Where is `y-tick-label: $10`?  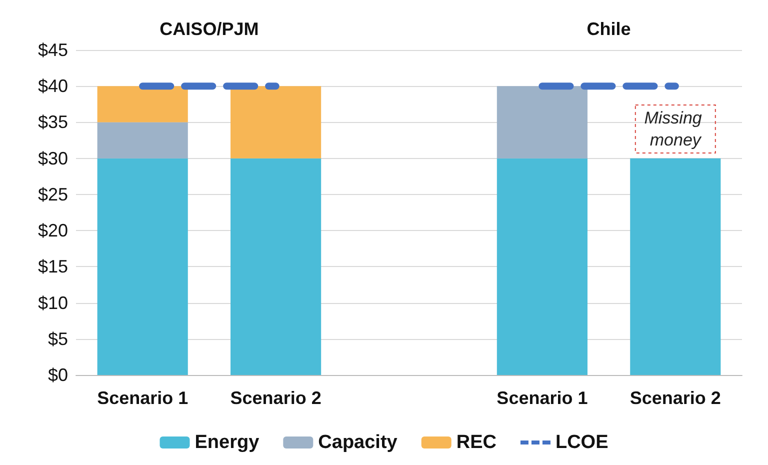
y-tick-label: $10 is located at coordinates (53, 302).